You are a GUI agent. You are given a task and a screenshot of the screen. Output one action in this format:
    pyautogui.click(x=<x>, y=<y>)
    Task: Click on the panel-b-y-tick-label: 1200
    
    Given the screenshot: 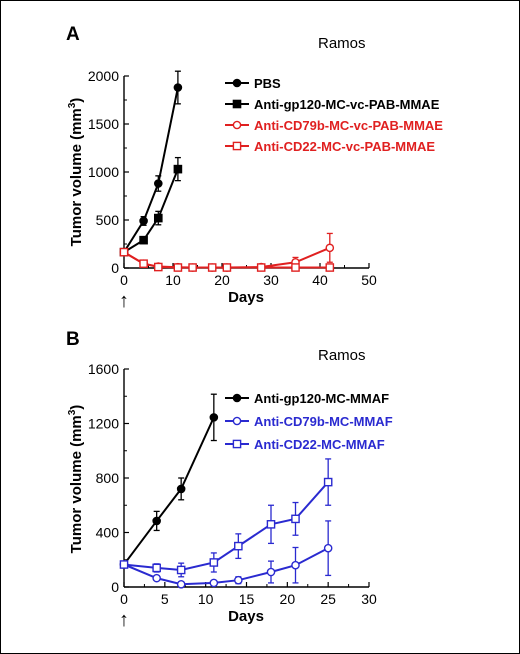 What is the action you would take?
    pyautogui.click(x=103, y=424)
    